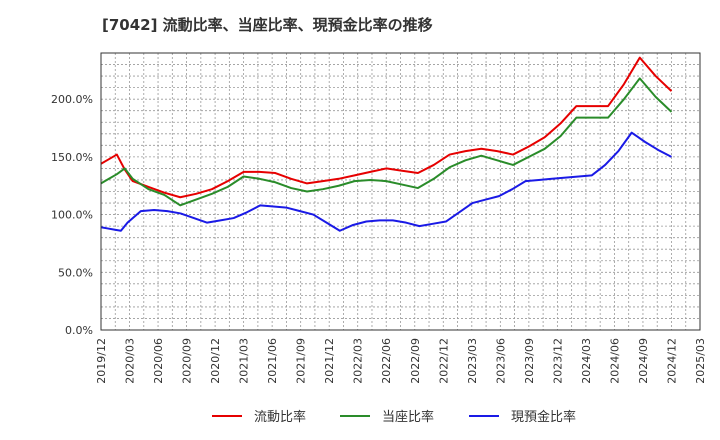  Describe the element at coordinates (301, 361) in the screenshot. I see `x-tick-label: 2021/09` at that location.